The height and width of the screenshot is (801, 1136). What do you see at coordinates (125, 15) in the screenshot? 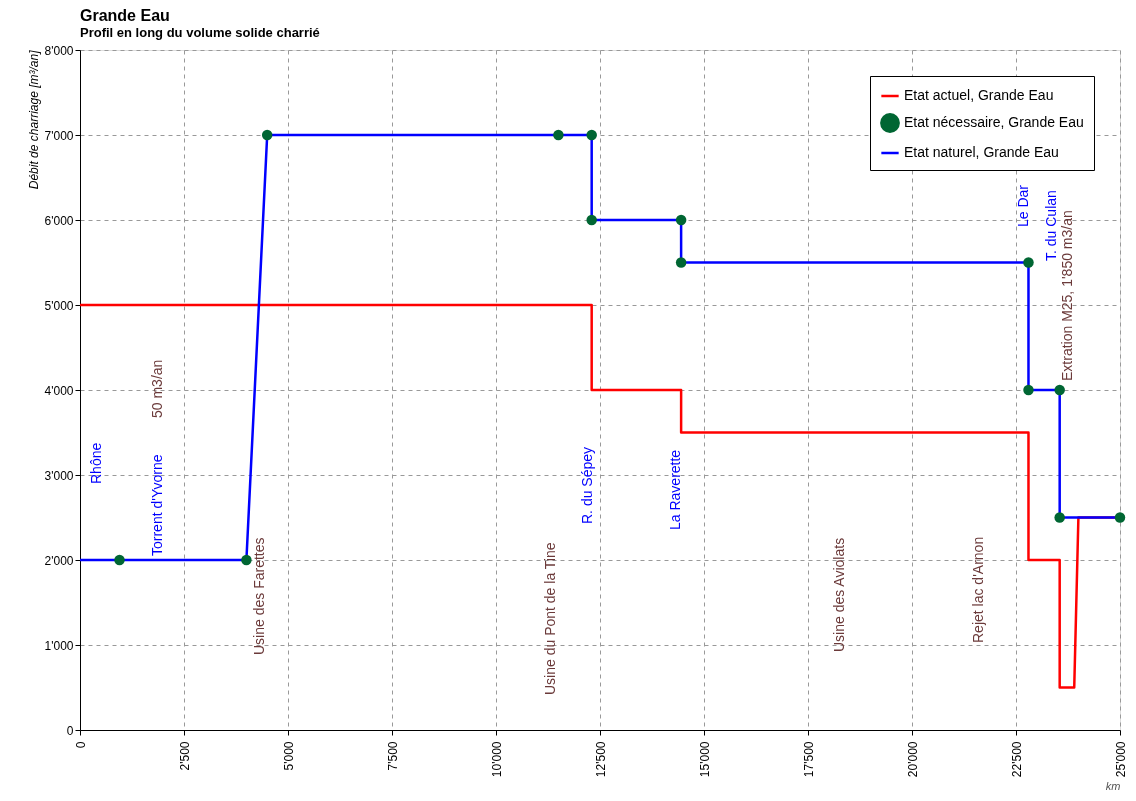
I see `chart-title: Grande Eau` at bounding box center [125, 15].